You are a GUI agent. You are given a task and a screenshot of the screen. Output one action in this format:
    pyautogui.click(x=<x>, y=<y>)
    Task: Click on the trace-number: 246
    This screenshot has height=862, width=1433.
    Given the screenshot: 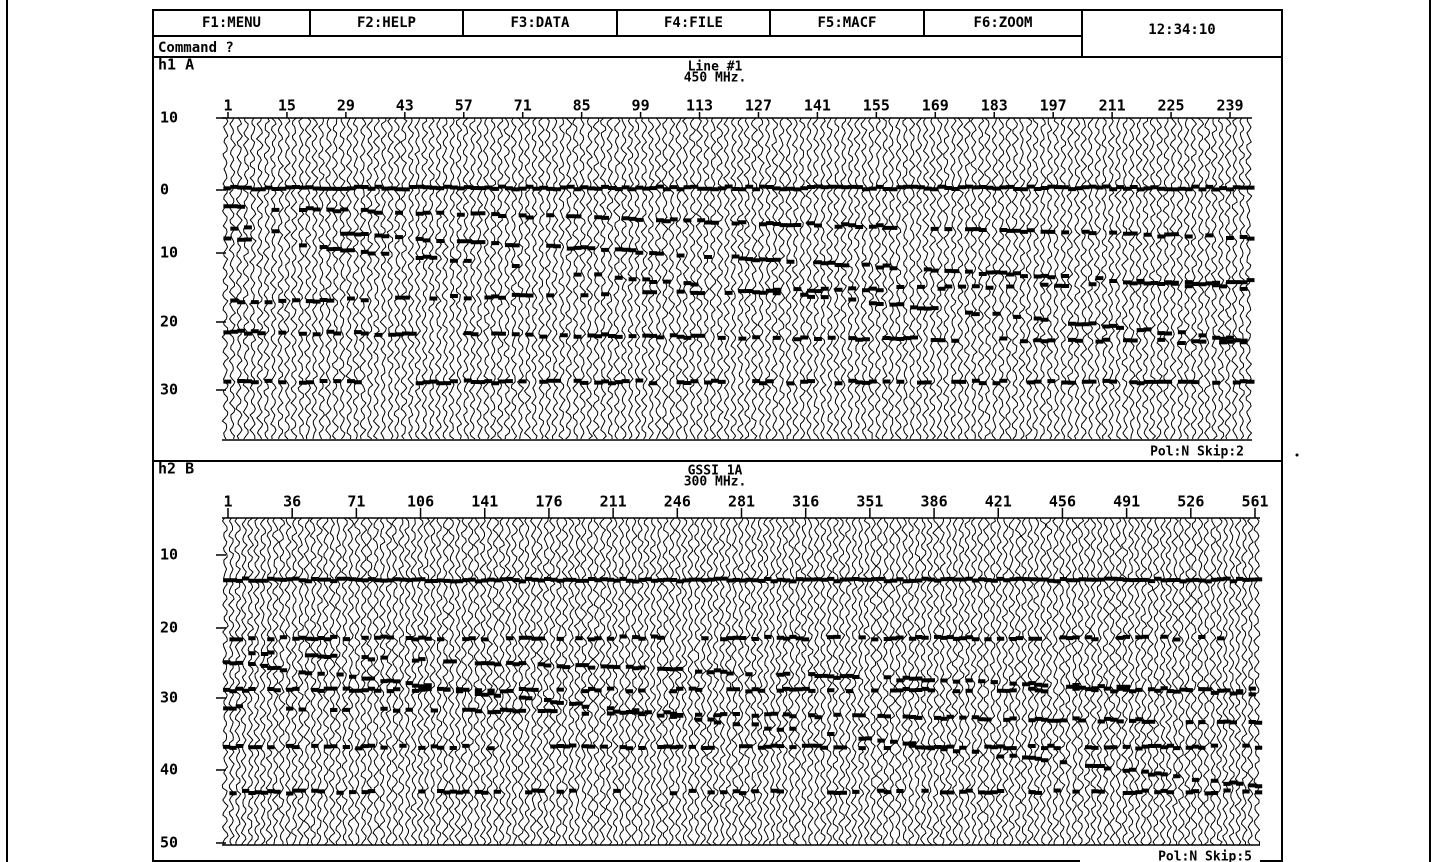 What is the action you would take?
    pyautogui.click(x=677, y=502)
    